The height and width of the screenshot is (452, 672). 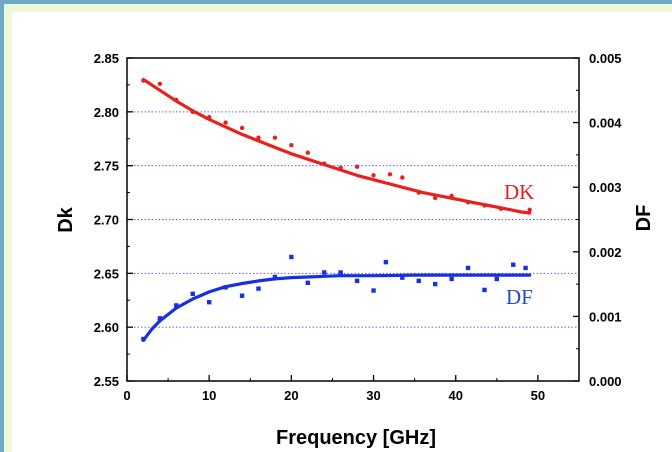 I want to click on y-tick-label: 2.65, so click(x=106, y=273).